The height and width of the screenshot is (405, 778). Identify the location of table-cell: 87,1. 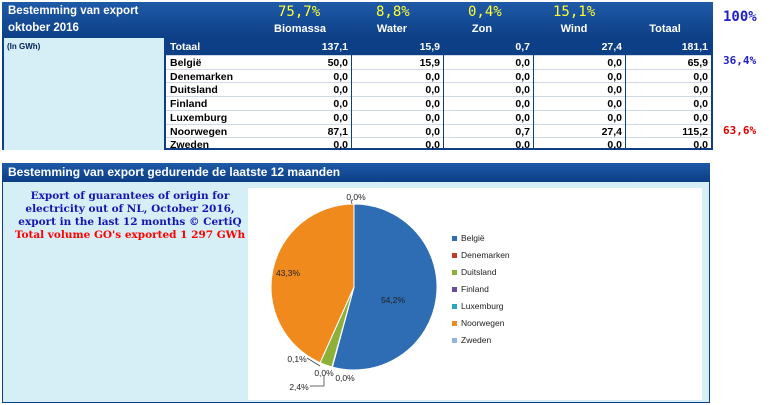
(337, 131).